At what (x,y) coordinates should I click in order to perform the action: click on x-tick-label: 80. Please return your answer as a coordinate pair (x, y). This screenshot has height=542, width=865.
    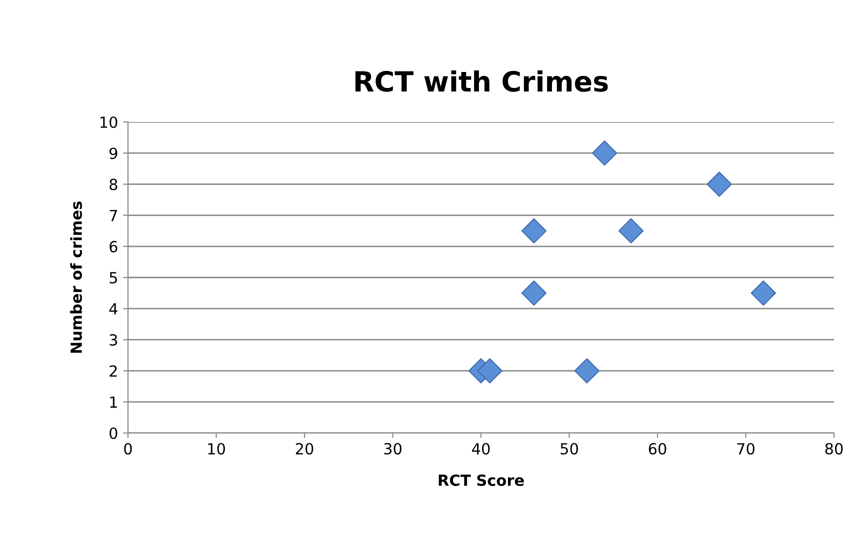
    Looking at the image, I should click on (834, 448).